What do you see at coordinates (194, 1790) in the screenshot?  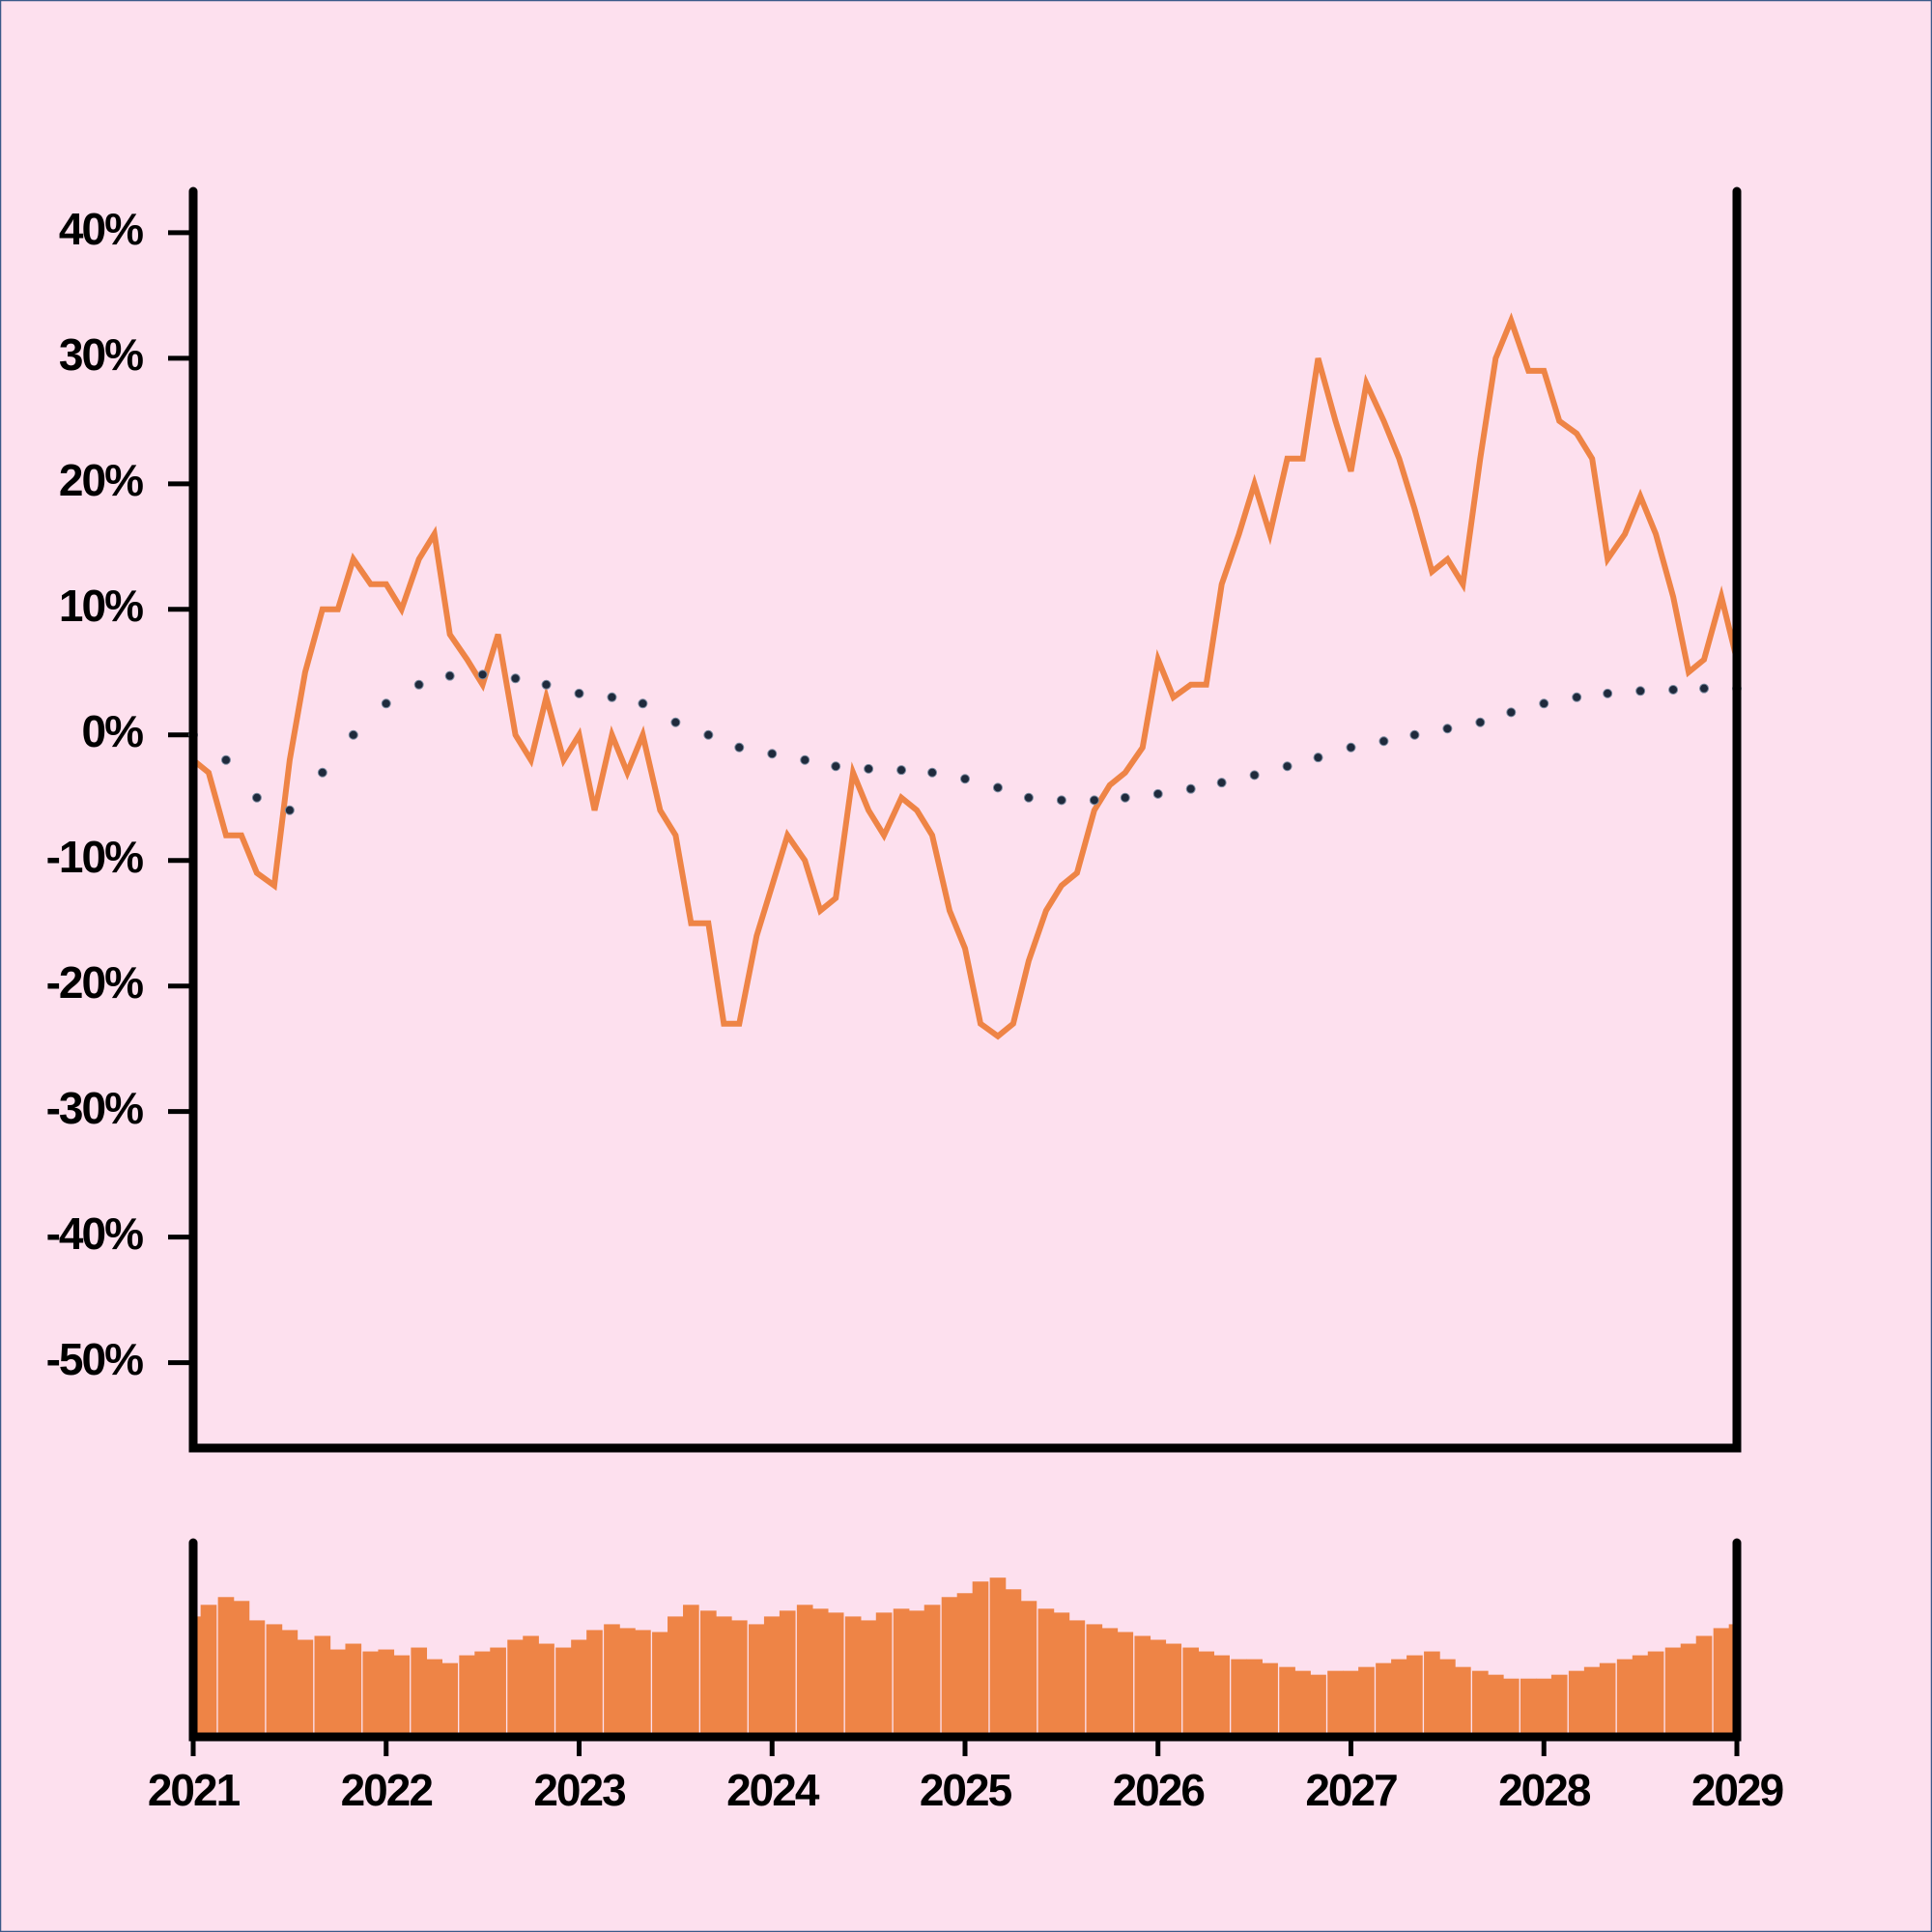 I see `x-tick-label: 2021` at bounding box center [194, 1790].